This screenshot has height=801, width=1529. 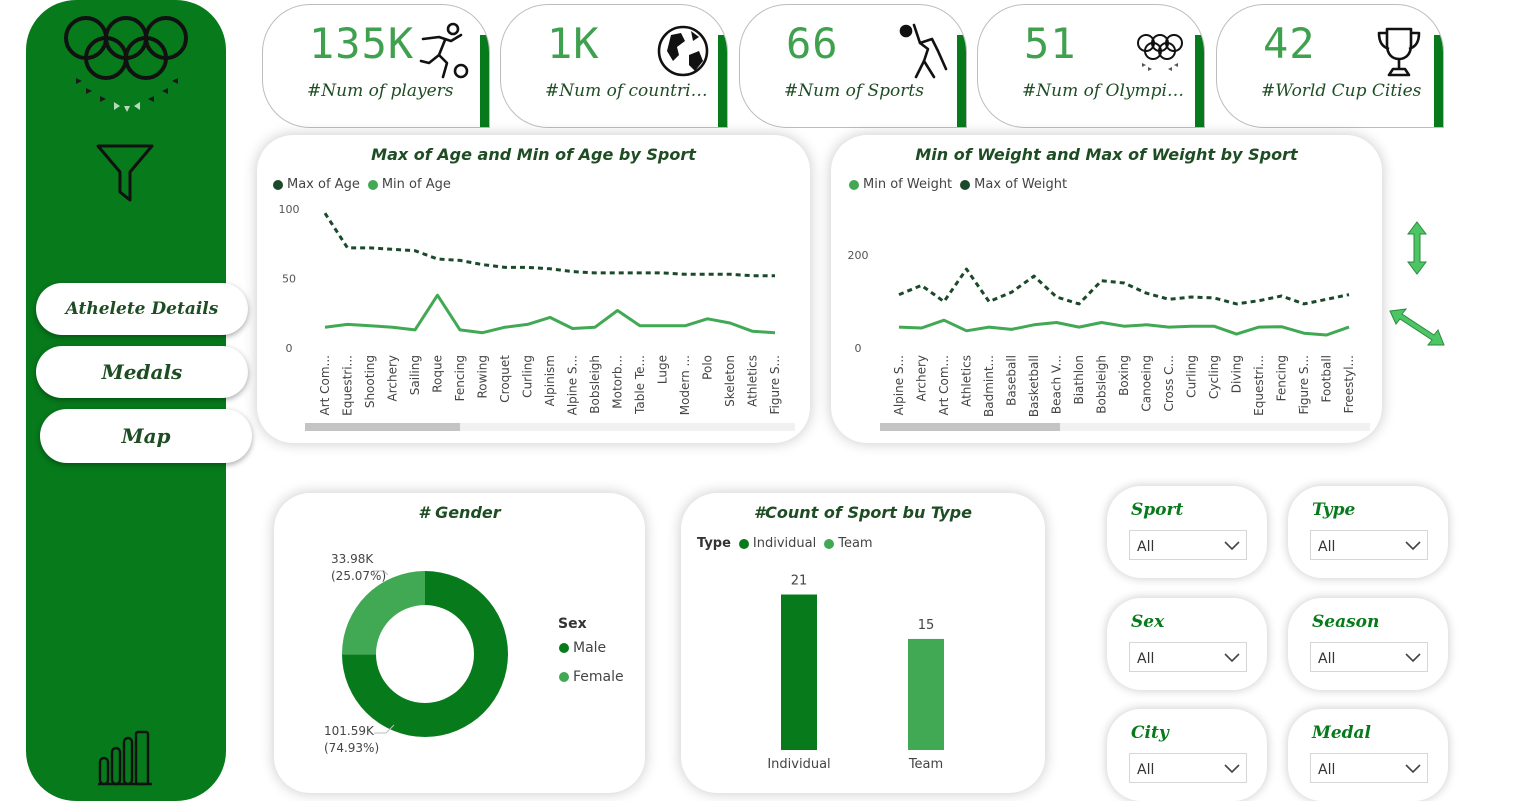 What do you see at coordinates (591, 677) in the screenshot?
I see `gender-legend-female: Female` at bounding box center [591, 677].